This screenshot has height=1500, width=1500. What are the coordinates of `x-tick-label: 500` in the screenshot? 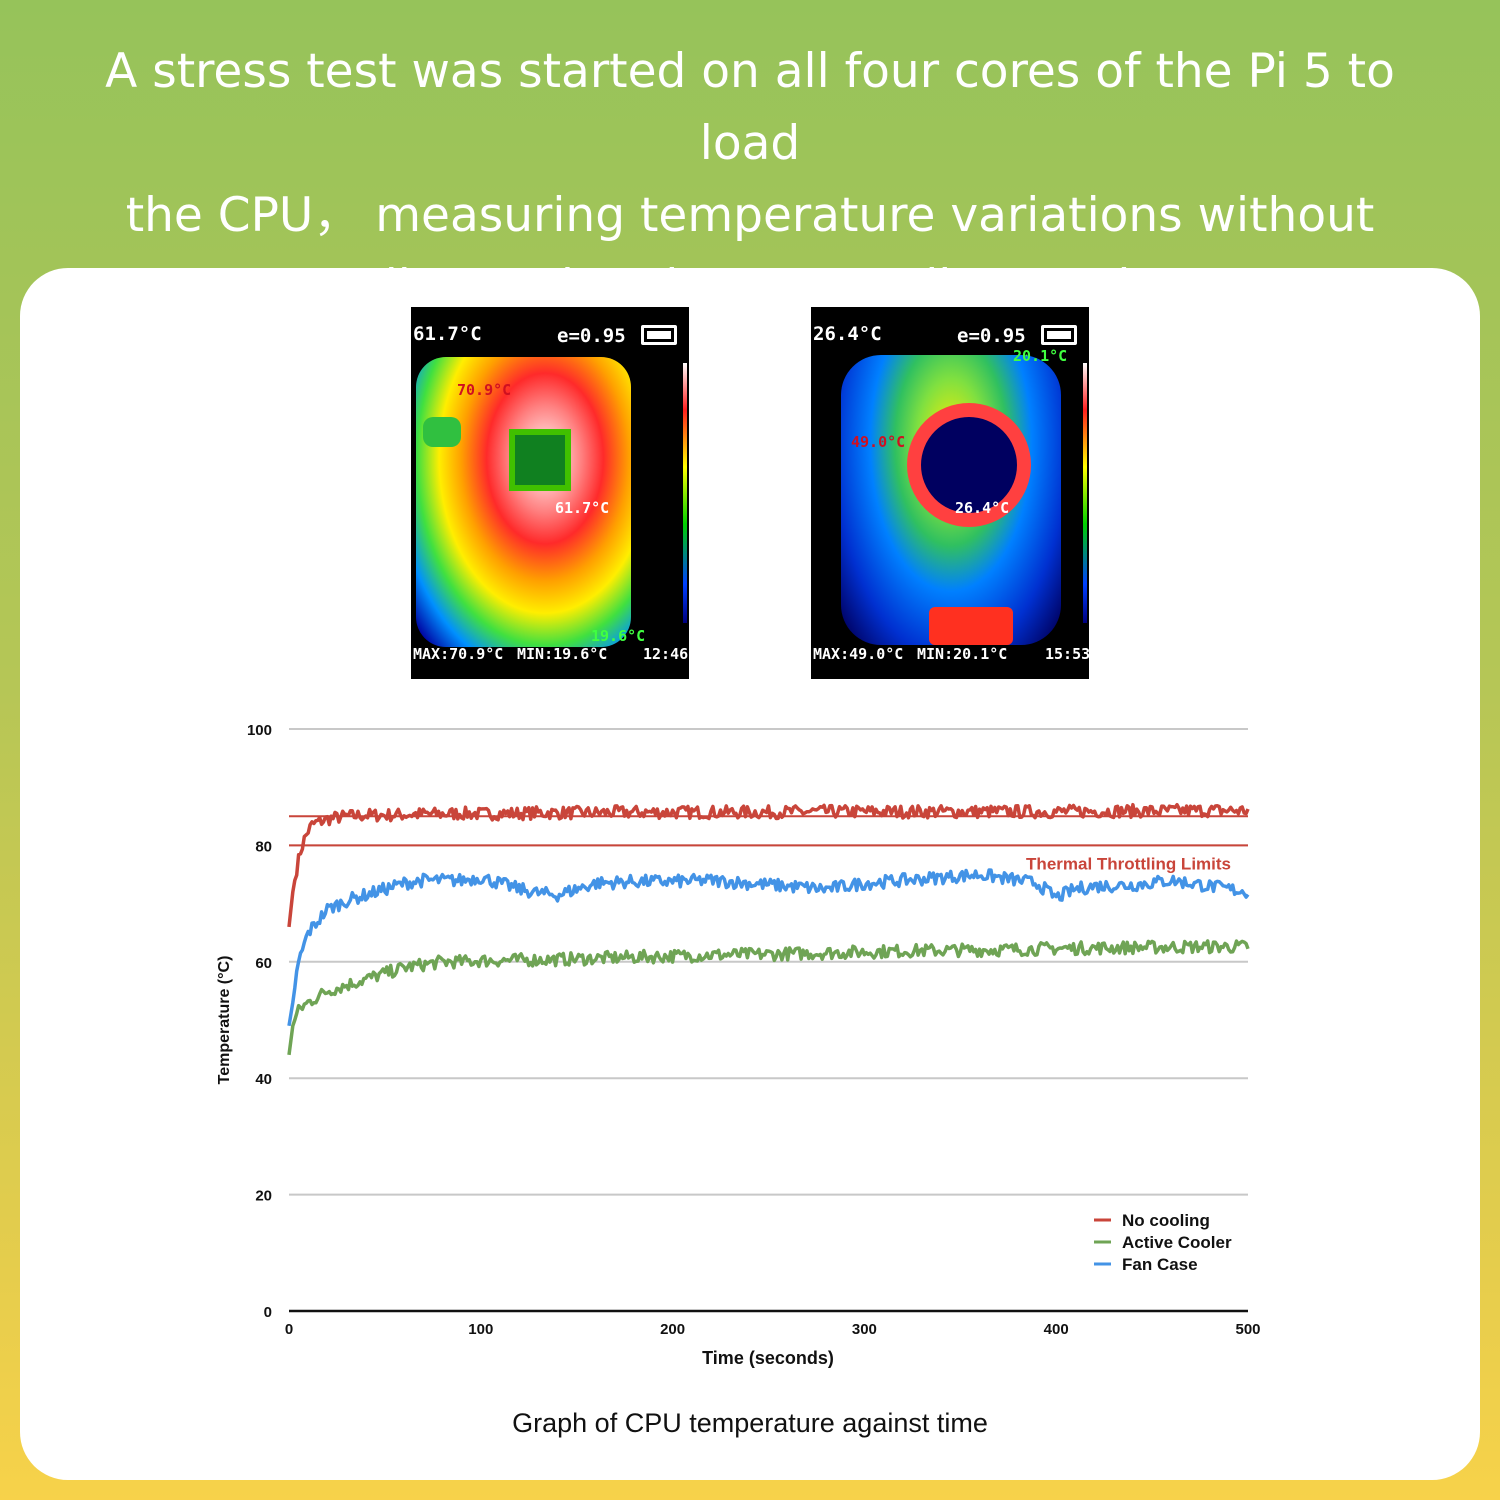 It's located at (1247, 1329).